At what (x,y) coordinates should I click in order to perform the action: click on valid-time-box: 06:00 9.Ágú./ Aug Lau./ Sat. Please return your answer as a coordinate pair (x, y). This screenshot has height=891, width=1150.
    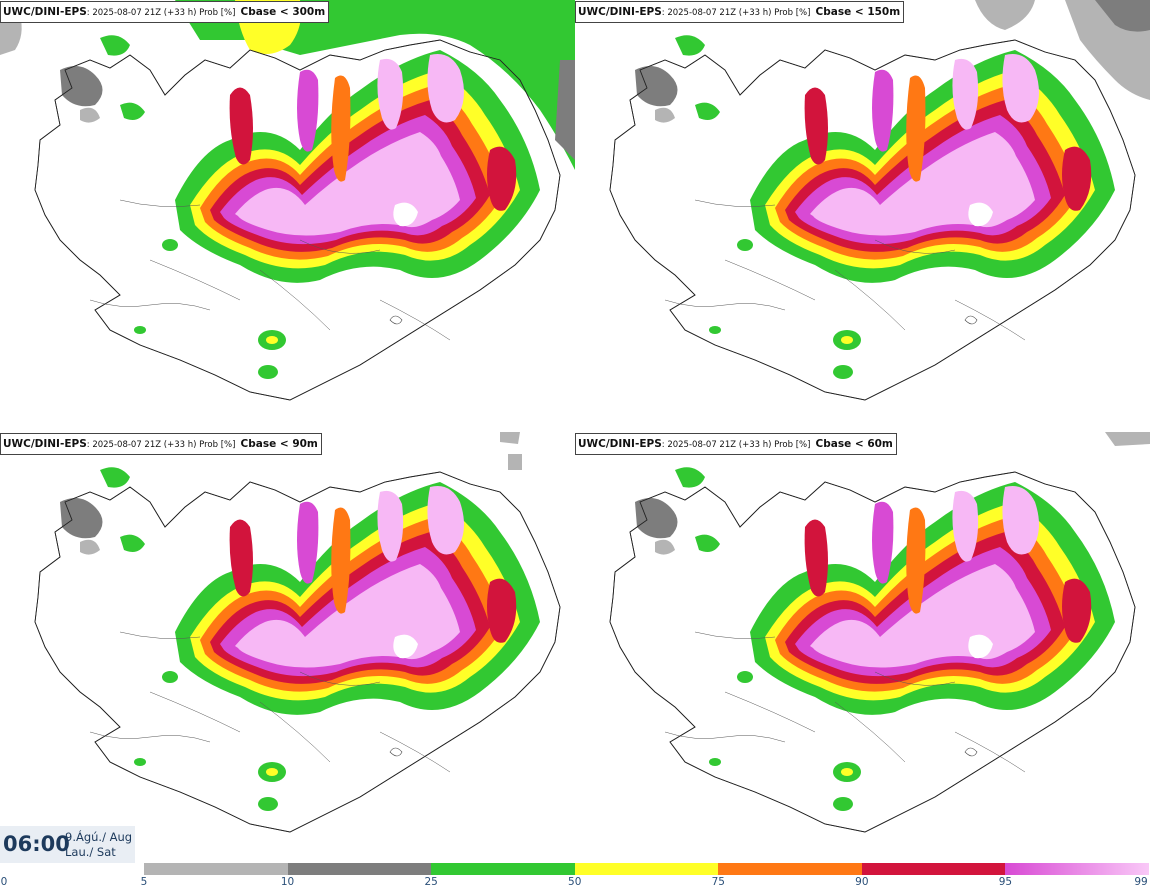
    Looking at the image, I should click on (67, 844).